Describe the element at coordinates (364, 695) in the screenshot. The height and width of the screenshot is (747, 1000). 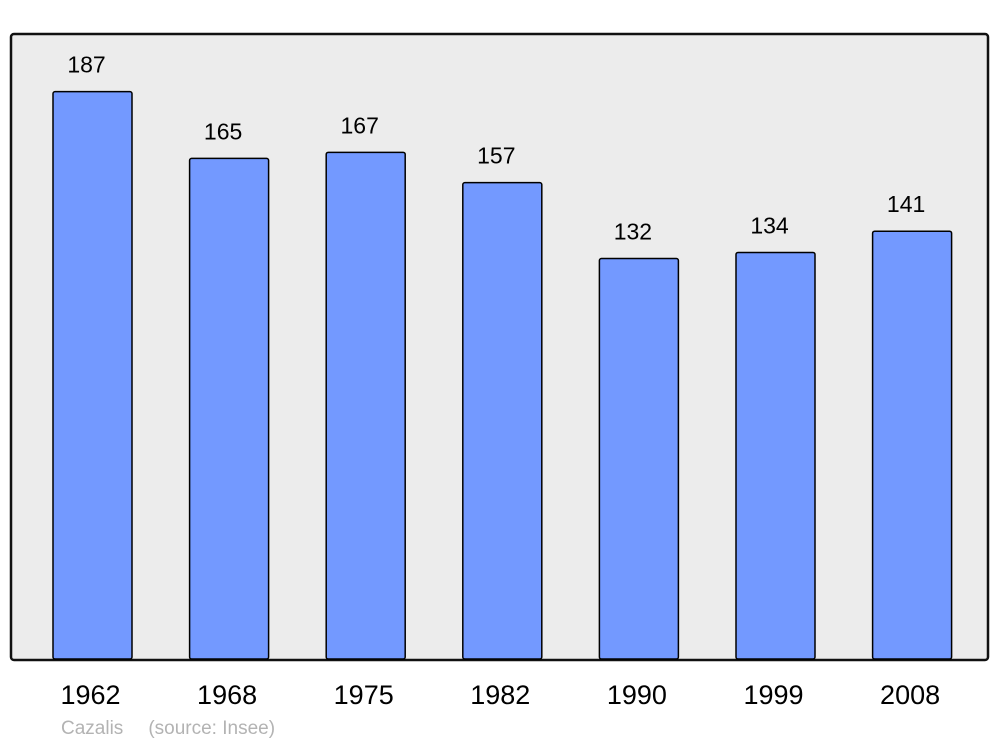
I see `x-tick-label-1975: 1975` at that location.